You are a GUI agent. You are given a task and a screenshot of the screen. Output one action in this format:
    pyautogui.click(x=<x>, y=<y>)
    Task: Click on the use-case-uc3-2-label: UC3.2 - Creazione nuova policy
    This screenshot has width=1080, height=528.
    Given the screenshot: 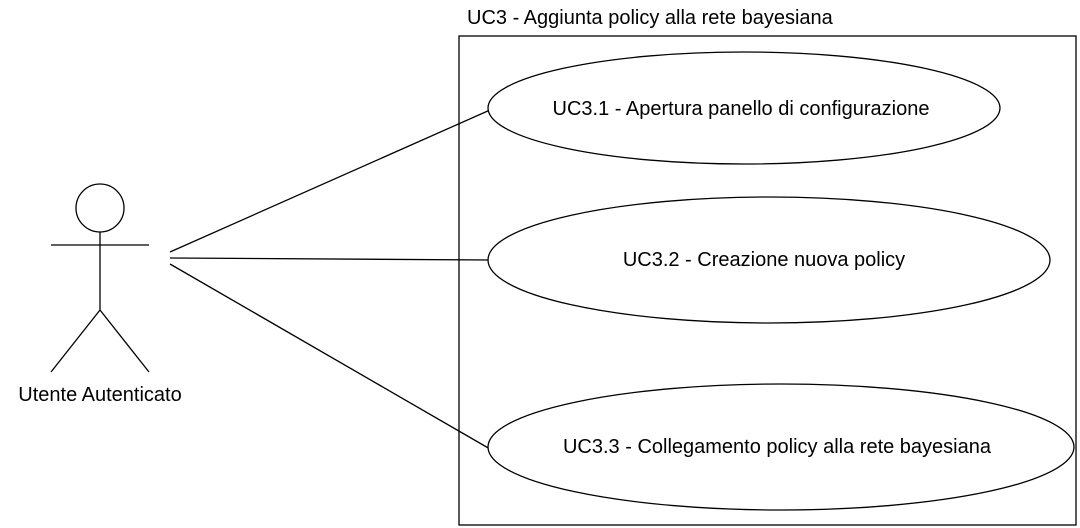 What is the action you would take?
    pyautogui.click(x=764, y=260)
    